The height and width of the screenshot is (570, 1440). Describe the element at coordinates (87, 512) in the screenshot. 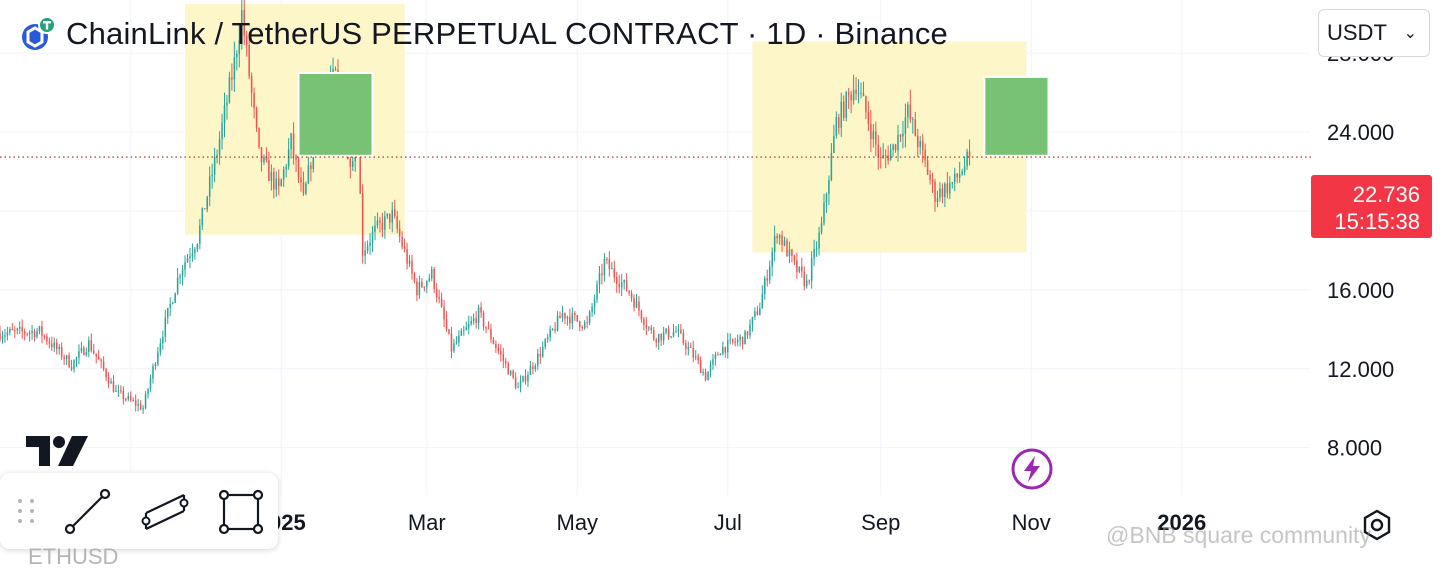

I see `trend-line-tool-icon` at that location.